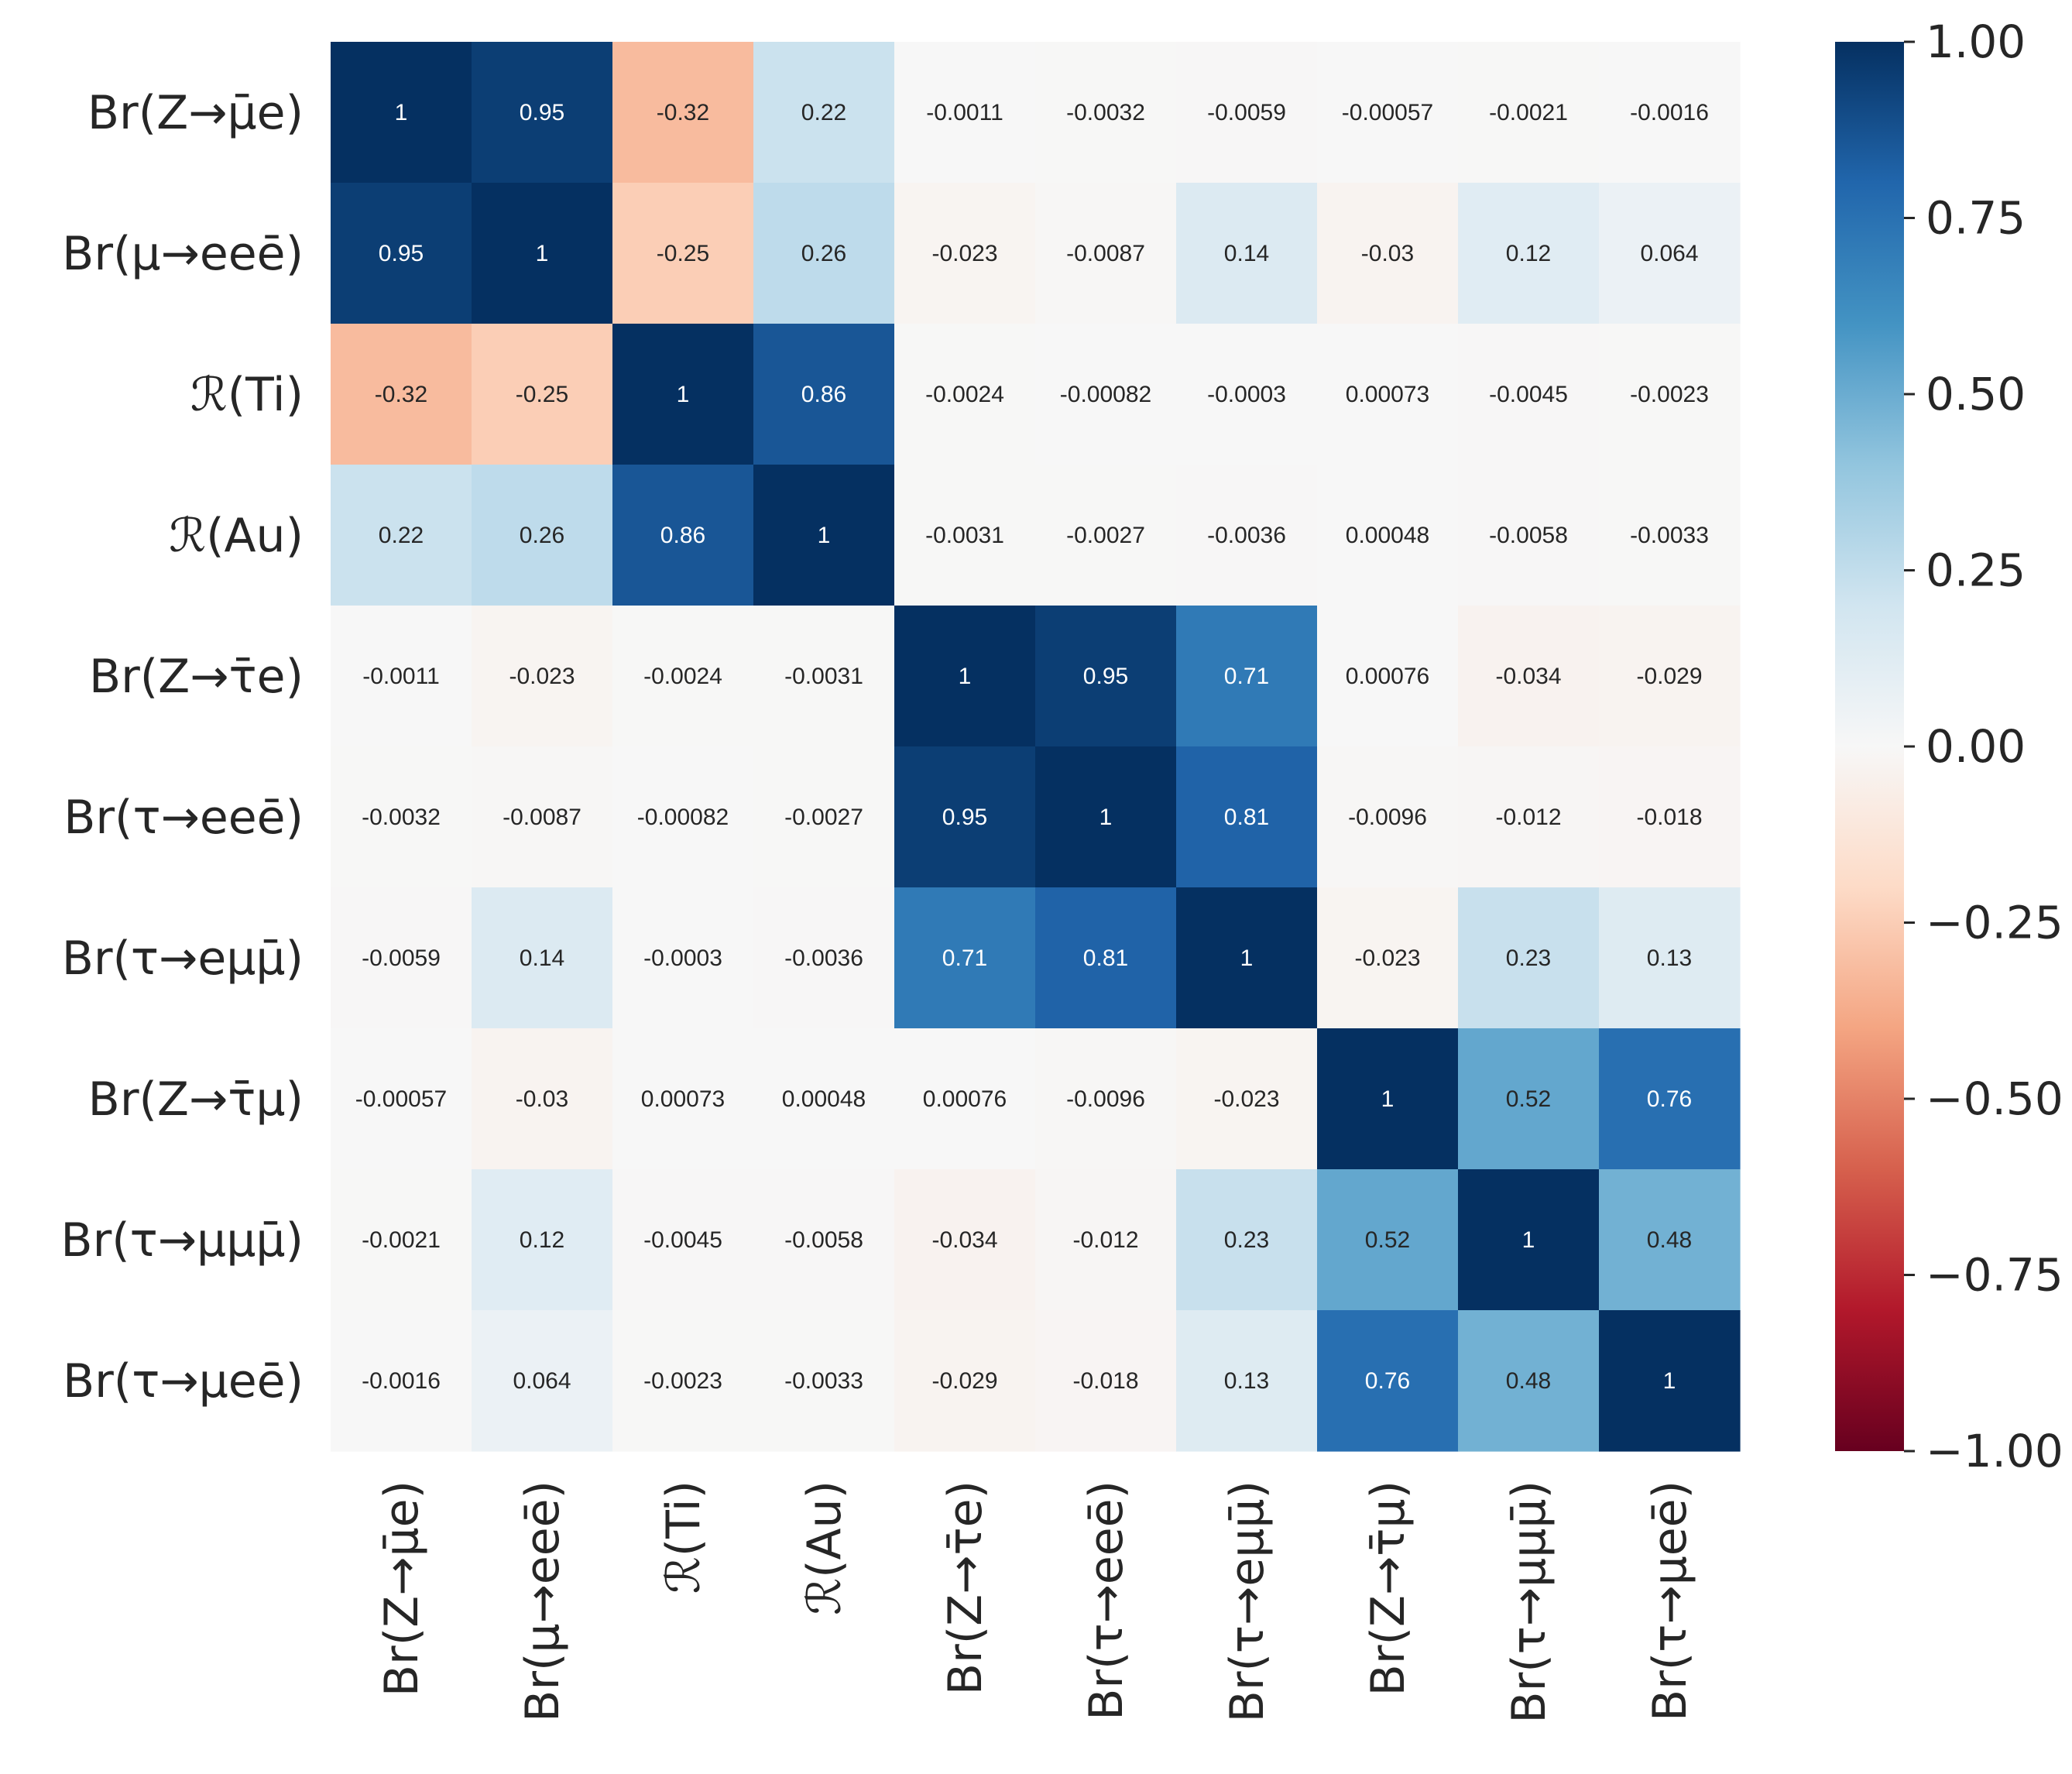 The image size is (2072, 1774). What do you see at coordinates (542, 1099) in the screenshot?
I see `heatmap-cell-r7-c1` at bounding box center [542, 1099].